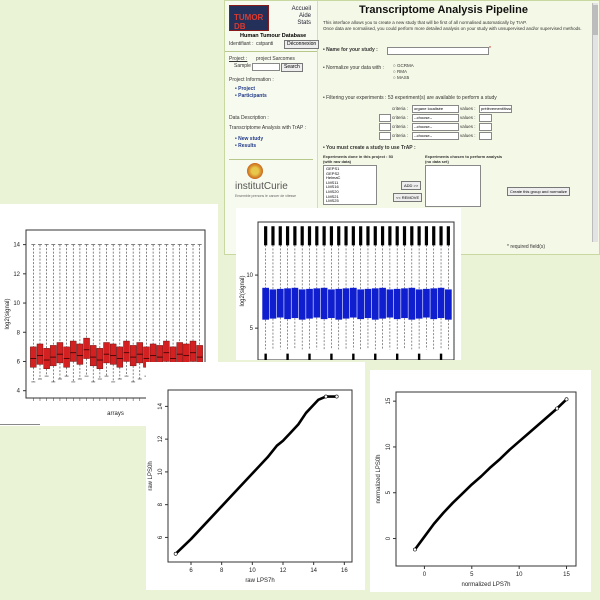 The image size is (600, 600). I want to click on experiment-option: HelmaC, so click(333, 178).